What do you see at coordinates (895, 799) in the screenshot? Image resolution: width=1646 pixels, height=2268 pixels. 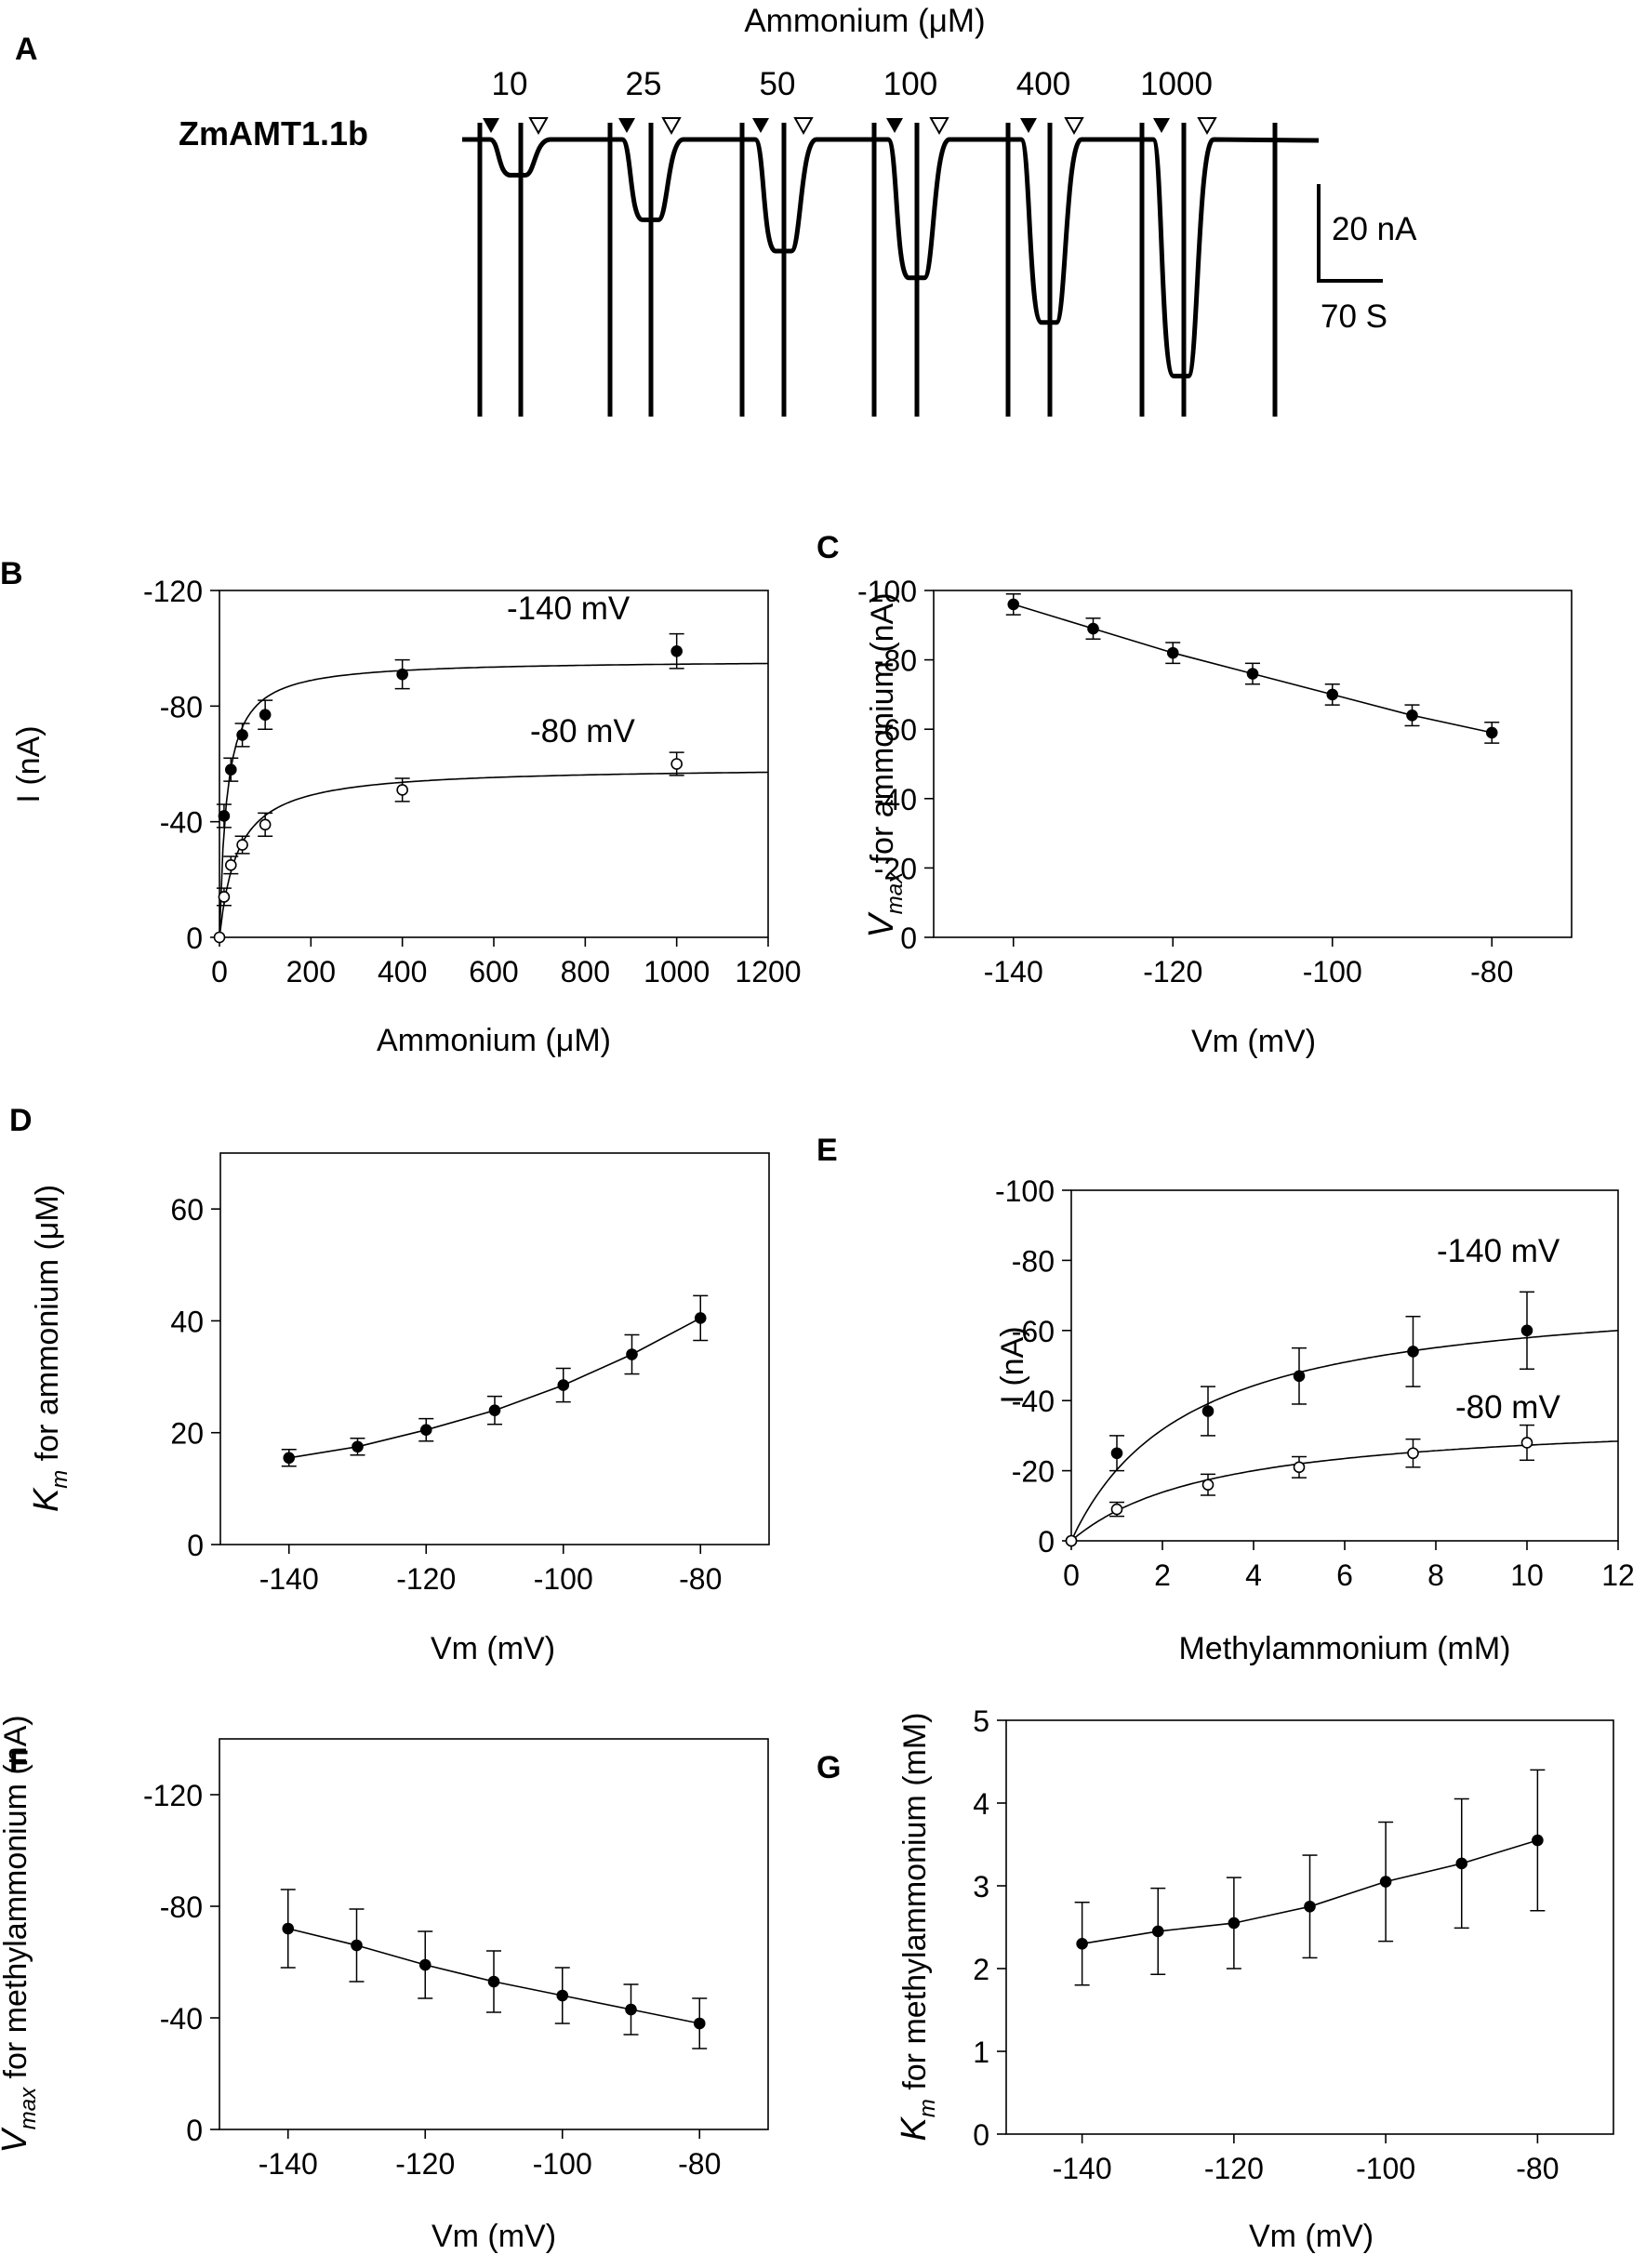 I see `panel-c-ytick-label: -40` at bounding box center [895, 799].